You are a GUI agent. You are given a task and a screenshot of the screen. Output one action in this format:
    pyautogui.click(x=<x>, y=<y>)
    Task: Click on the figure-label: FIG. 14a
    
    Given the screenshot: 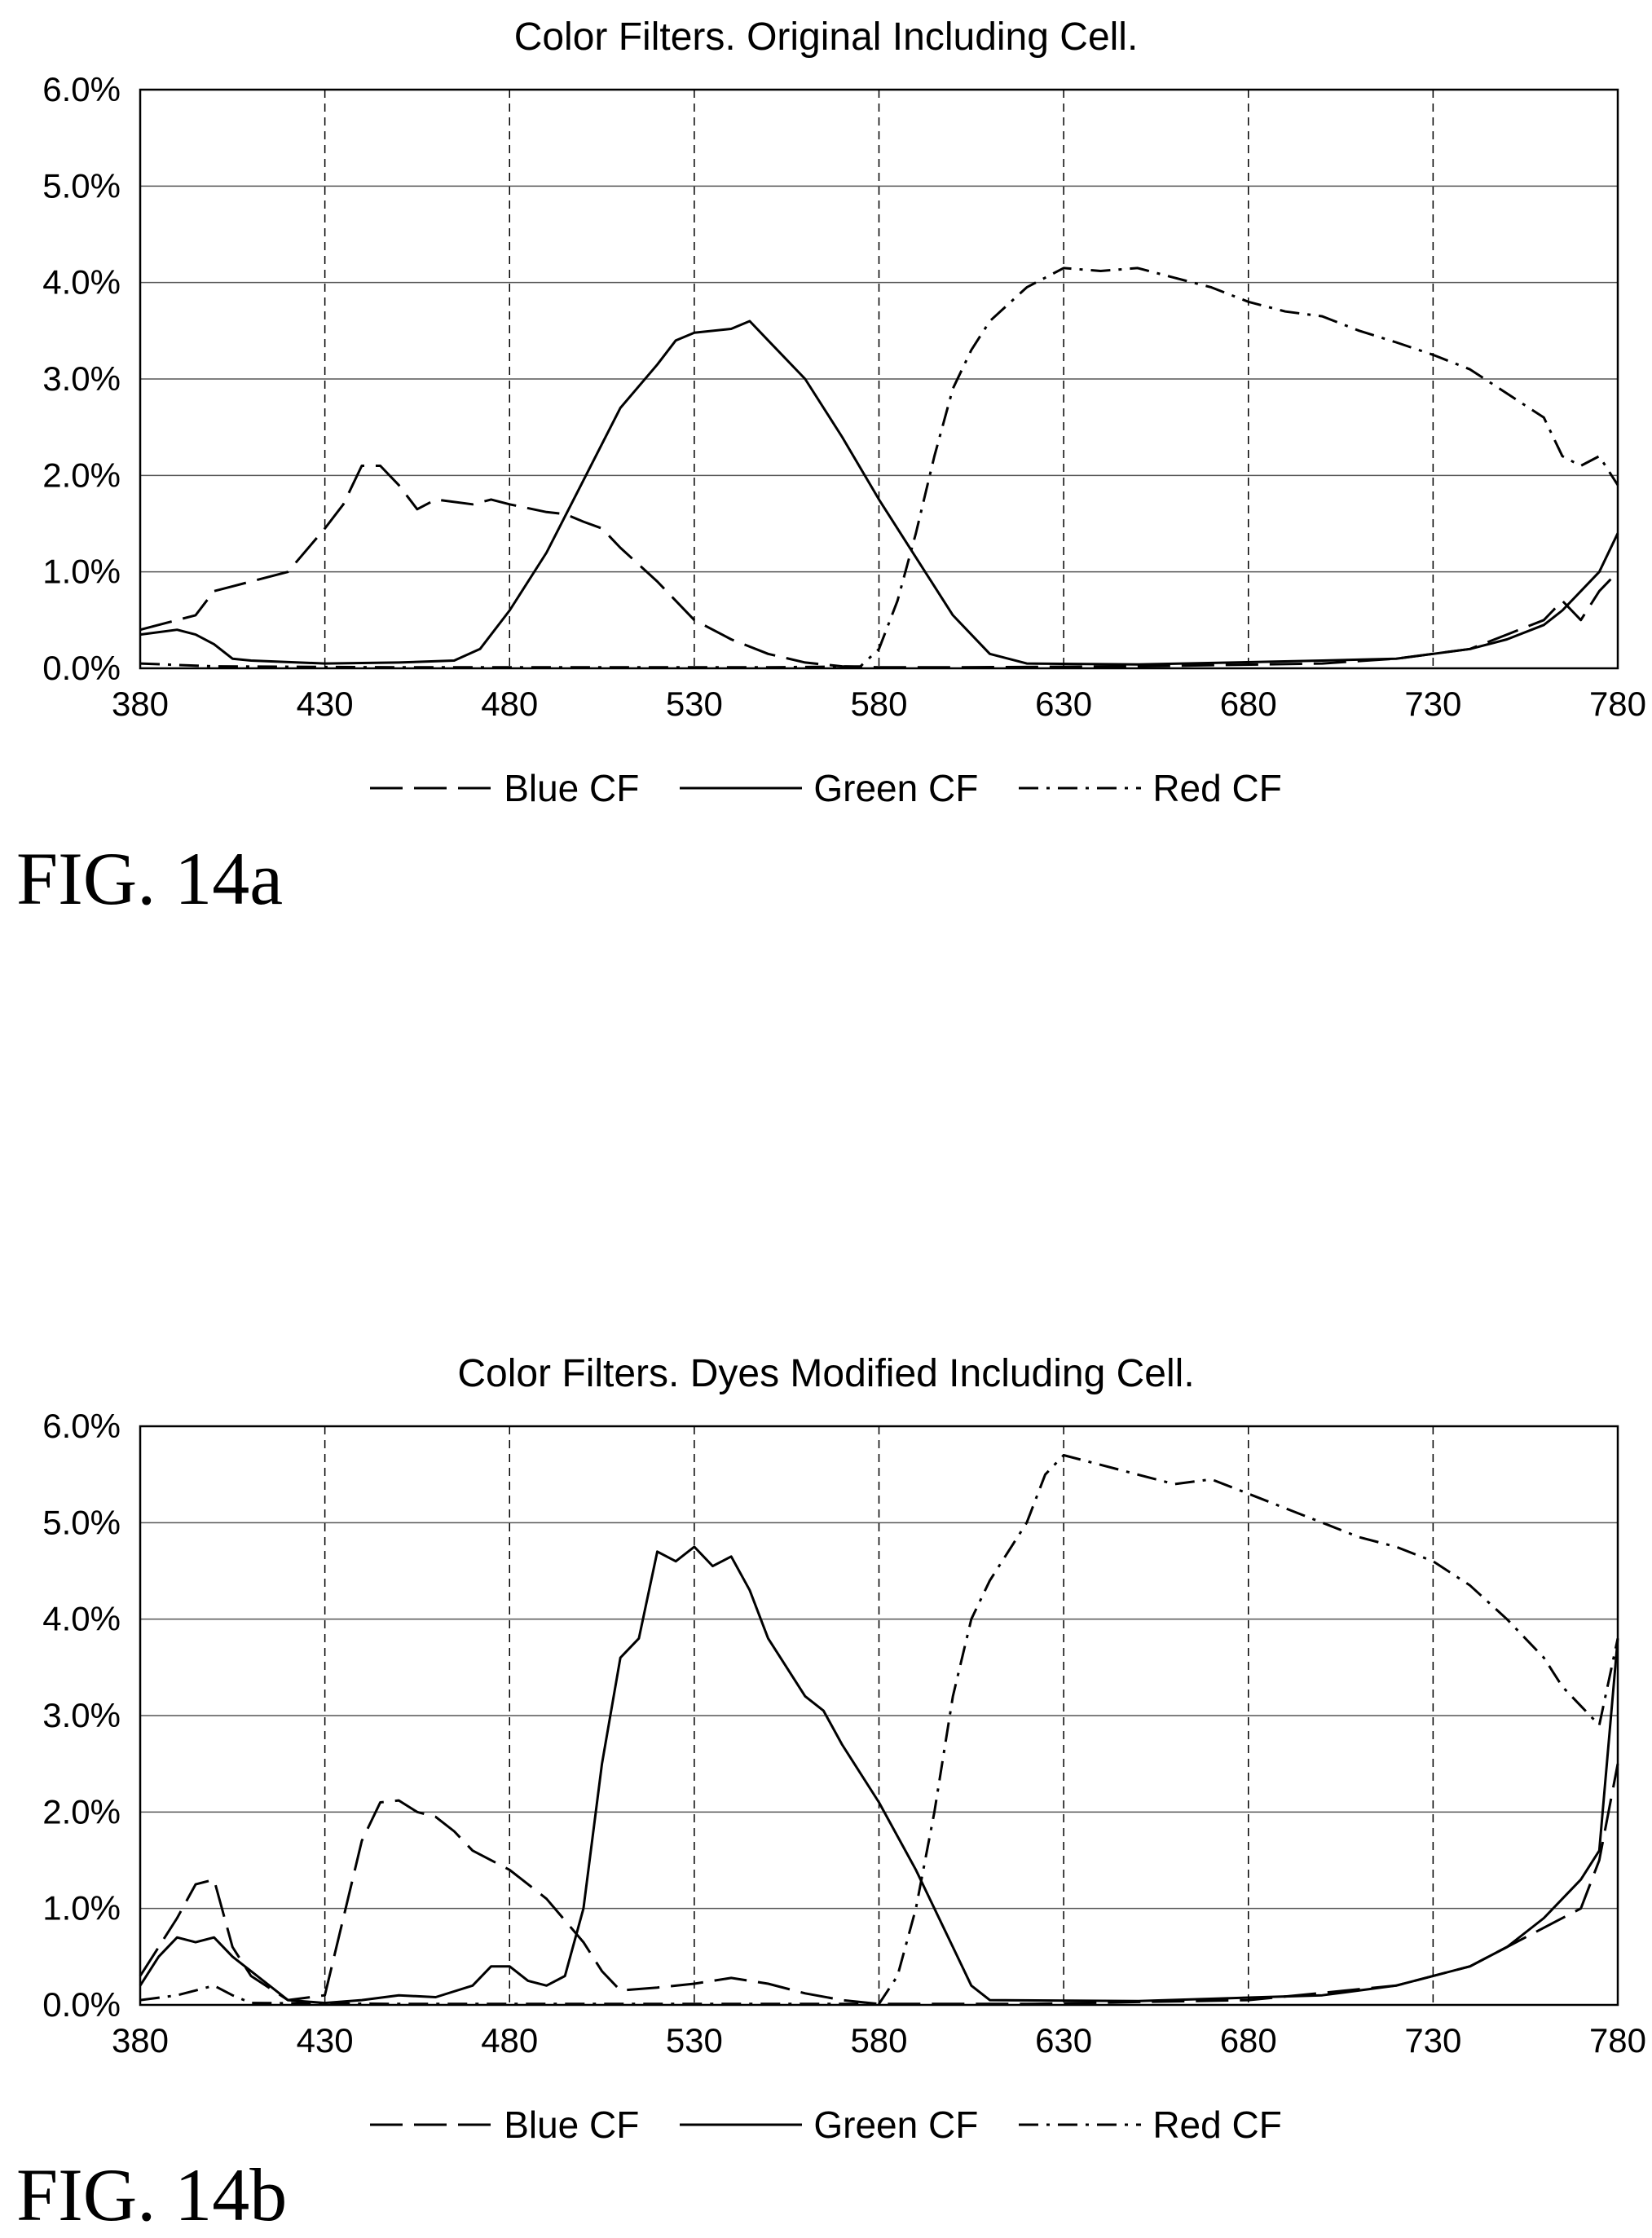 What is the action you would take?
    pyautogui.click(x=150, y=879)
    